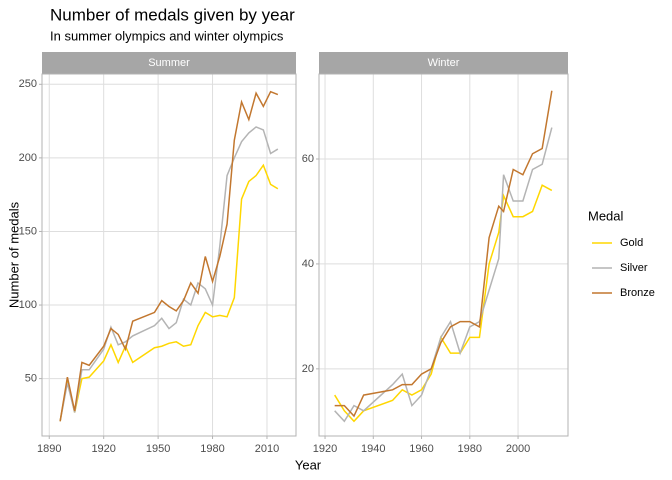 The width and height of the screenshot is (672, 480). I want to click on chart-subtitle: In summer olympics and winter olympics, so click(167, 35).